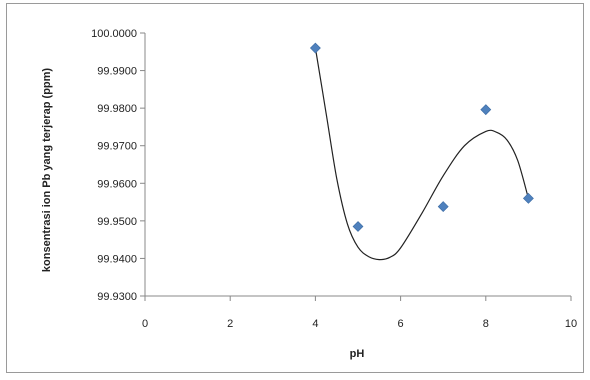 This screenshot has height=380, width=590. Describe the element at coordinates (315, 324) in the screenshot. I see `x-tick-label: 4` at that location.